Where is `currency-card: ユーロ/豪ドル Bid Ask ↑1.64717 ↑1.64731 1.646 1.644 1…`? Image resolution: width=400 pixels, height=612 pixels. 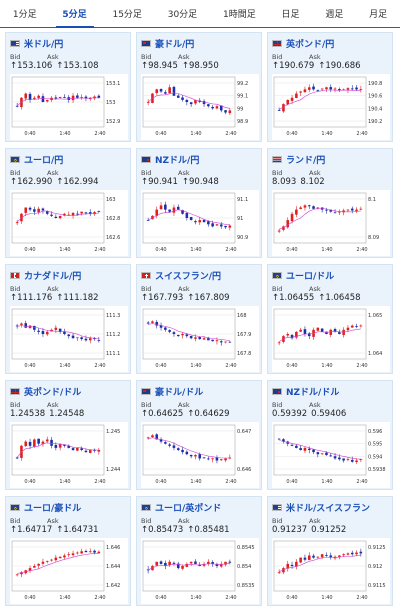
currency-card: ユーロ/豪ドル Bid Ask ↑1.64717 ↑1.64731 1.646 1.644 1… is located at coordinates (68, 551).